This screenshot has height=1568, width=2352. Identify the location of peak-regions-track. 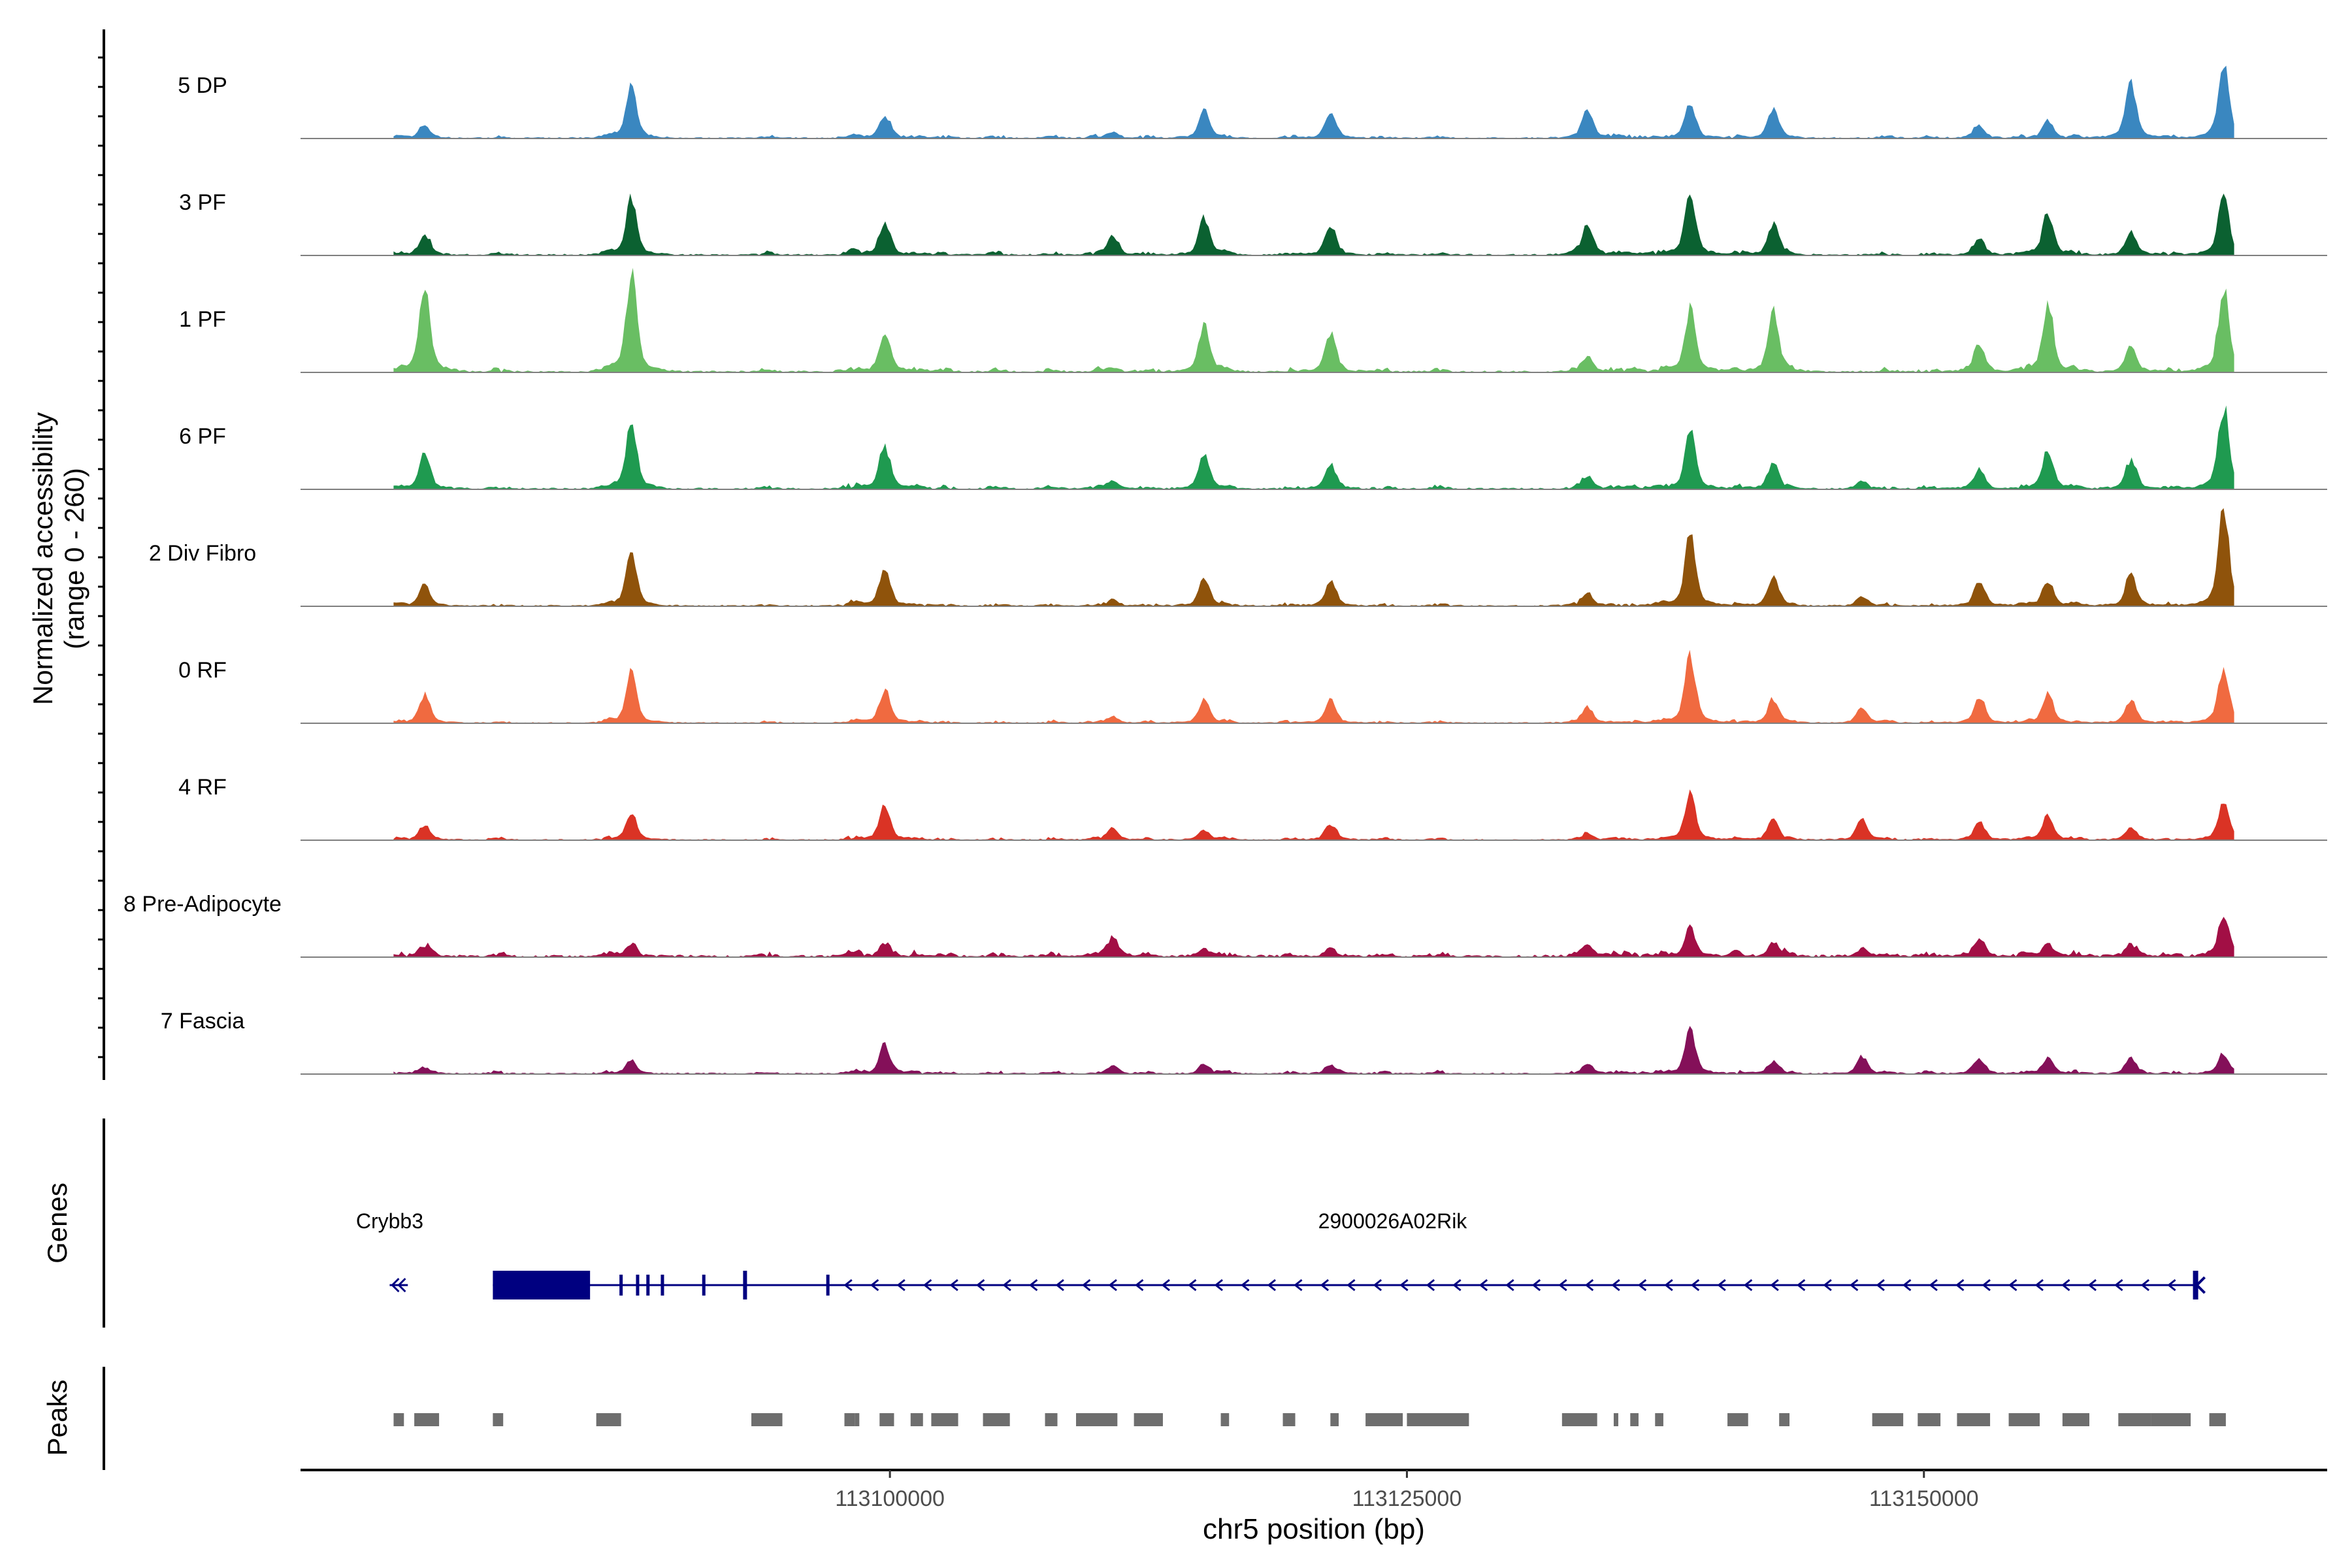
(1309, 1419).